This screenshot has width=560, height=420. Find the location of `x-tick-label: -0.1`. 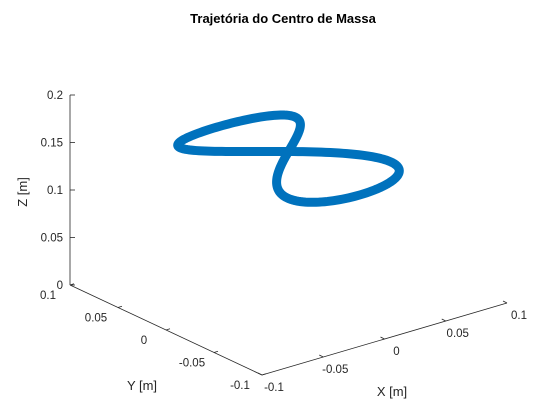

x-tick-label: -0.1 is located at coordinates (274, 388).